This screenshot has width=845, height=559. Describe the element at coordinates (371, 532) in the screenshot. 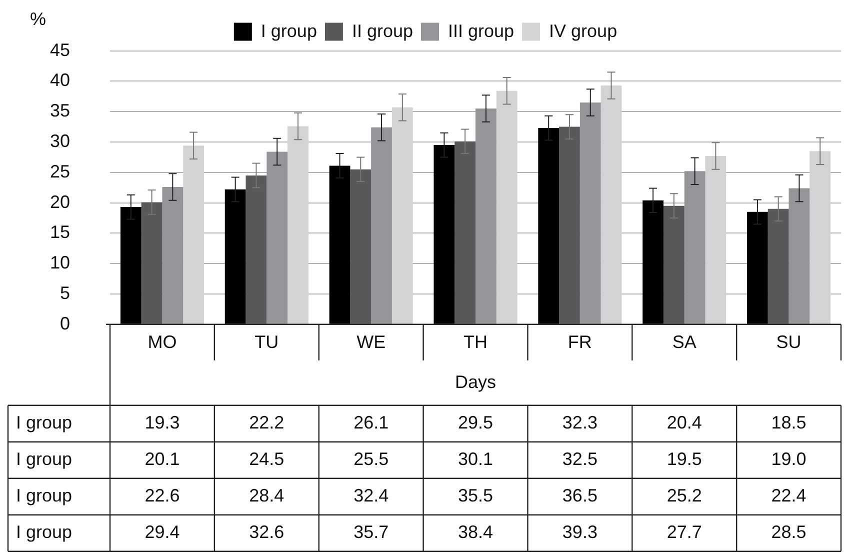

I see `data-label: 35.7` at that location.